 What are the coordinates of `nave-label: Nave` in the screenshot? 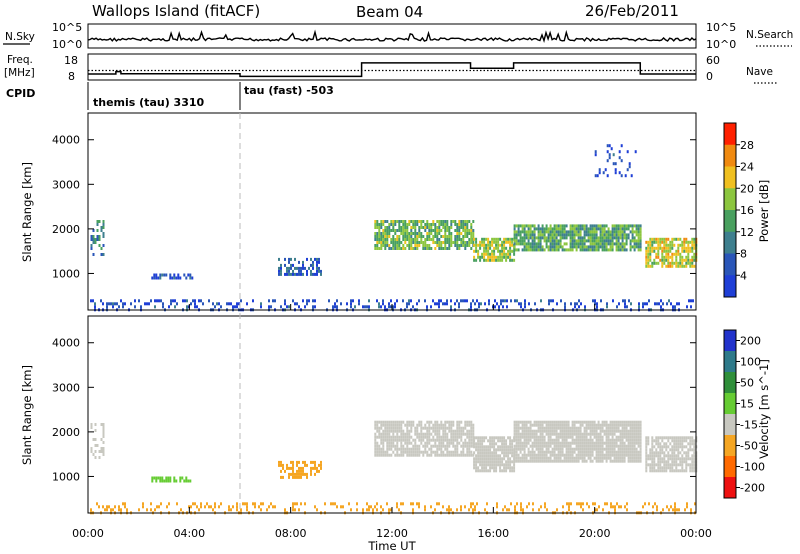 It's located at (759, 72).